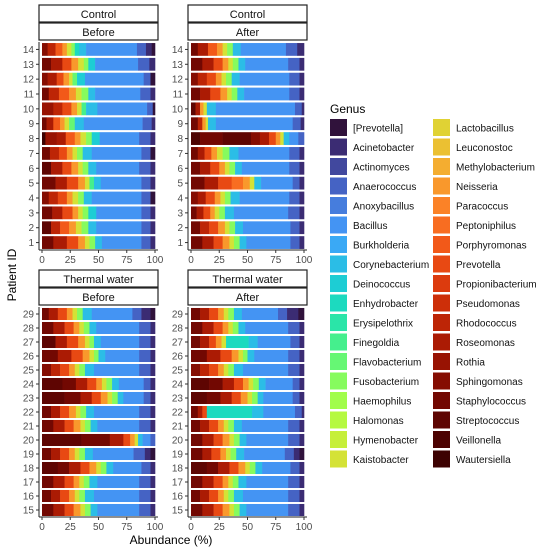 The height and width of the screenshot is (550, 545). I want to click on legend-item: Wautersiella, so click(472, 459).